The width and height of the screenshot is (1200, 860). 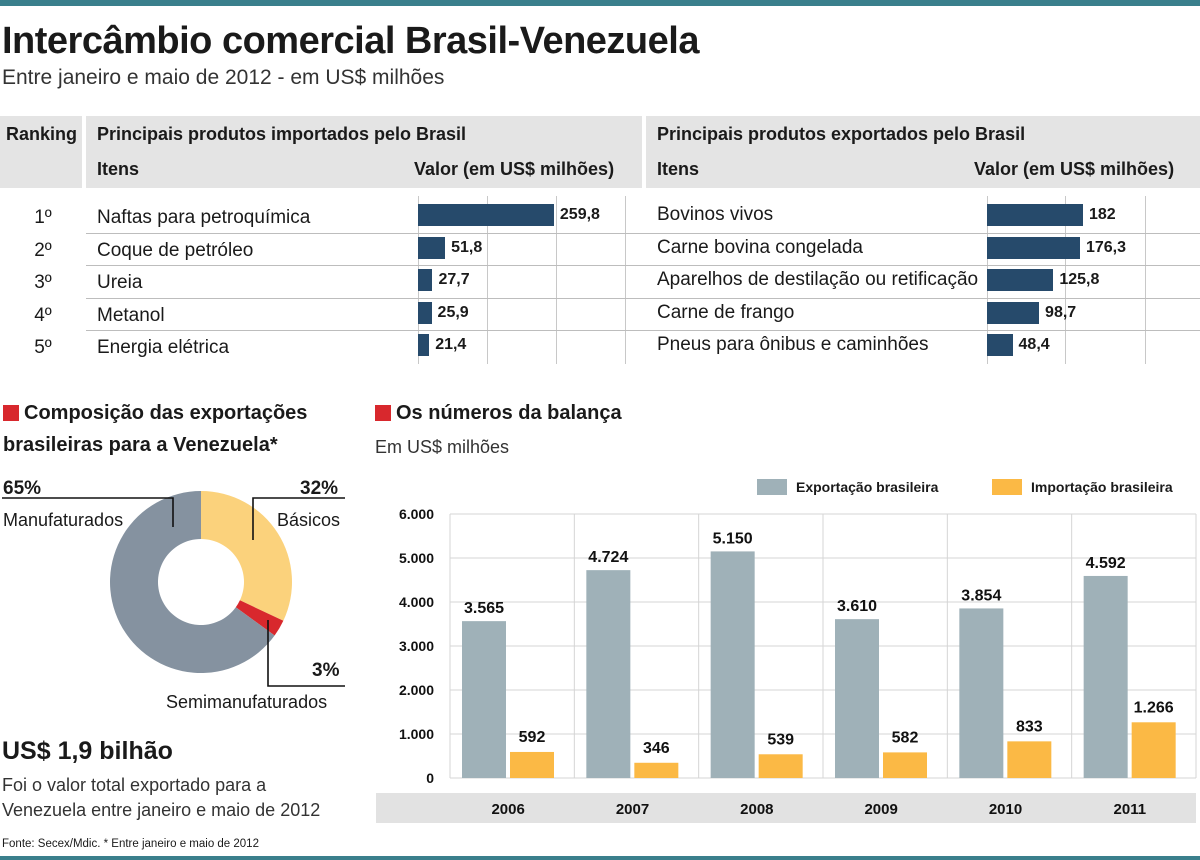 I want to click on export-bar-2008, so click(x=732, y=664).